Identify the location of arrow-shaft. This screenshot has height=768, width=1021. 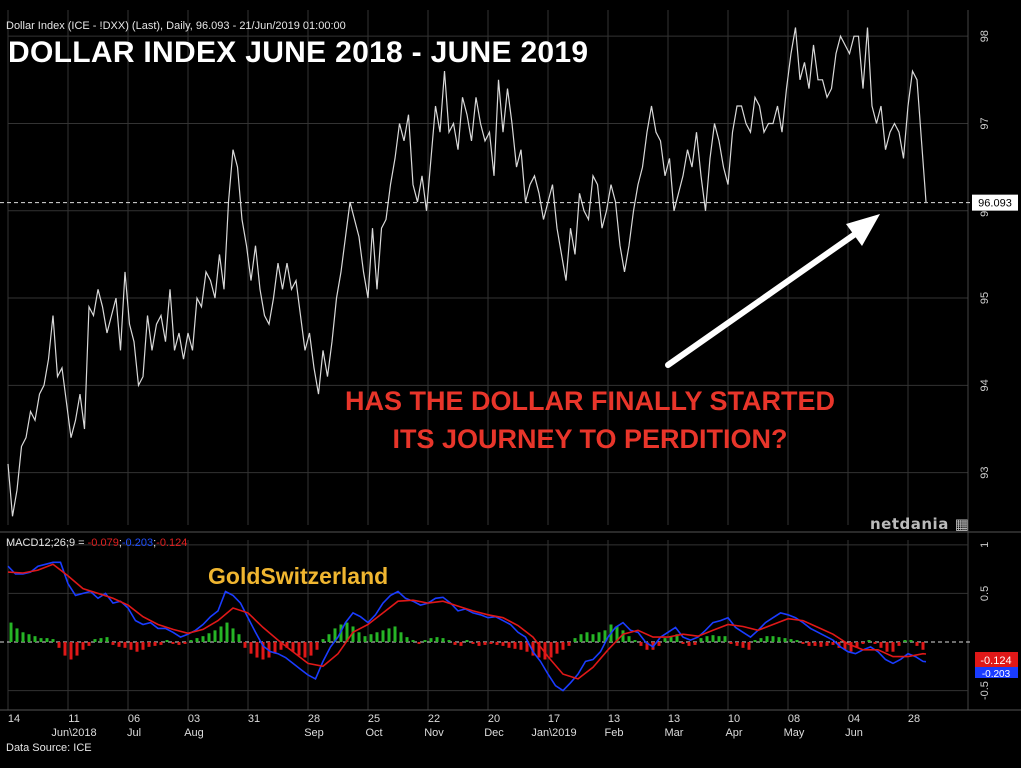
(763, 298).